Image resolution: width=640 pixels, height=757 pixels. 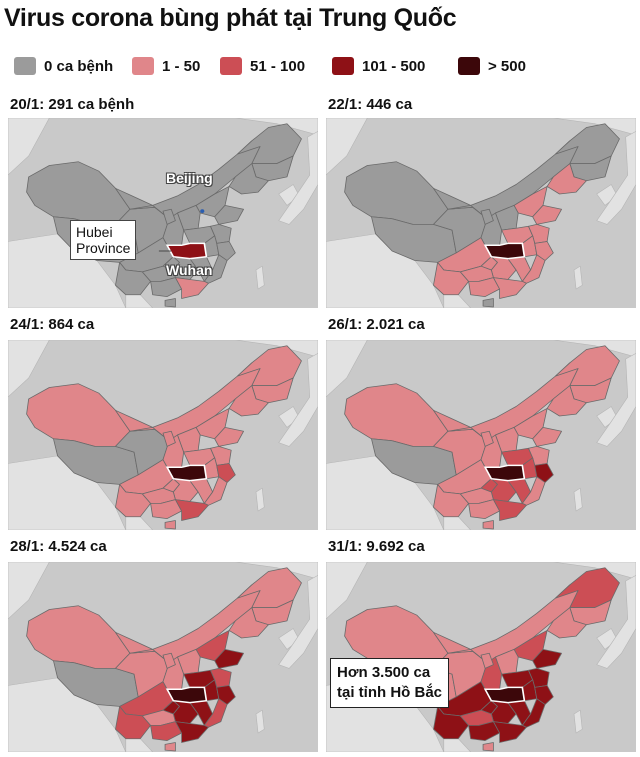 I want to click on panel-label-1: 22/1: 446 ca, so click(x=370, y=104).